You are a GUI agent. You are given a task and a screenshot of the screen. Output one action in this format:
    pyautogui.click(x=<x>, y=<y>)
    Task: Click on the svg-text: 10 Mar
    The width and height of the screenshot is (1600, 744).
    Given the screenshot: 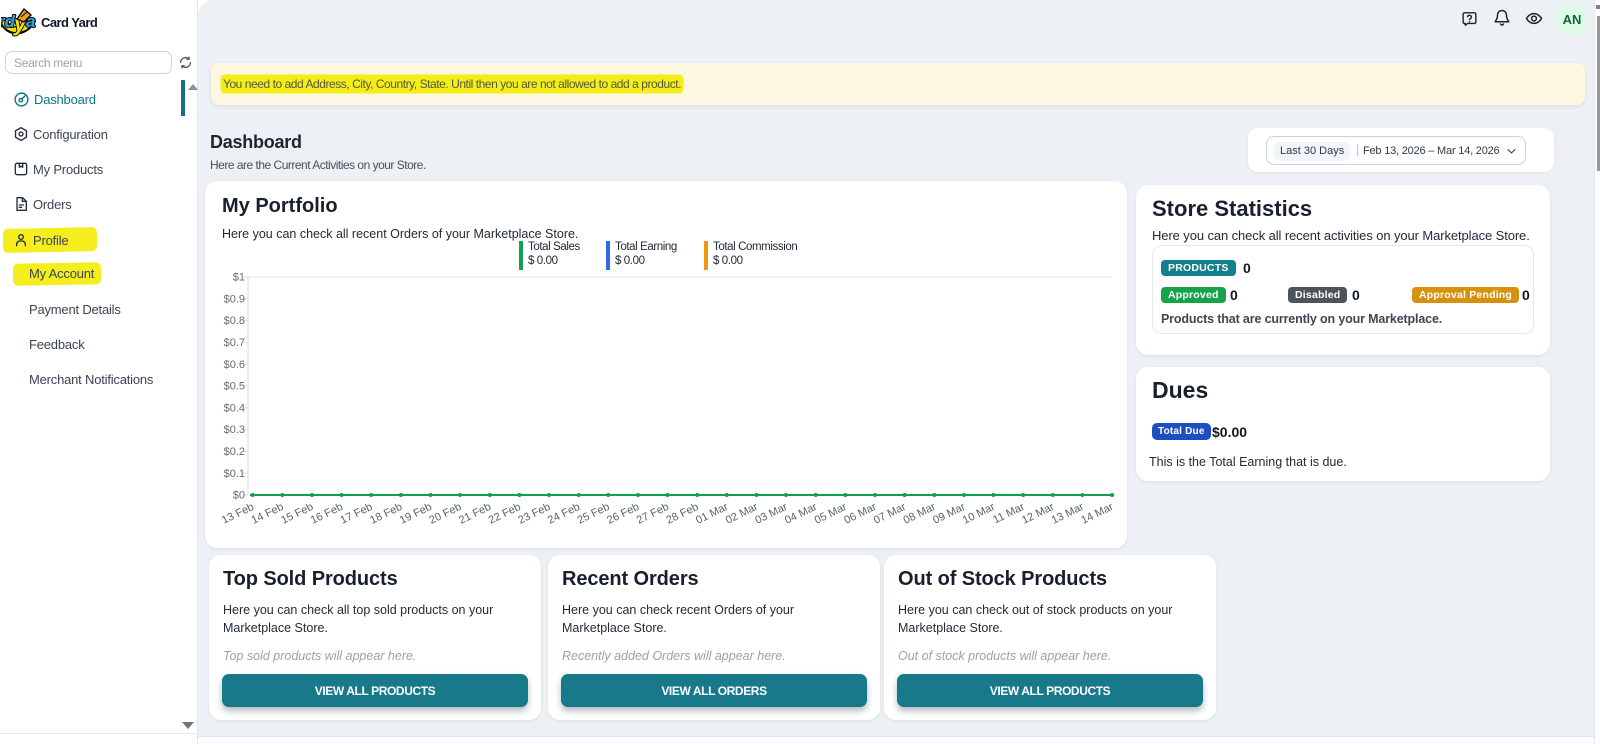 What is the action you would take?
    pyautogui.click(x=979, y=514)
    